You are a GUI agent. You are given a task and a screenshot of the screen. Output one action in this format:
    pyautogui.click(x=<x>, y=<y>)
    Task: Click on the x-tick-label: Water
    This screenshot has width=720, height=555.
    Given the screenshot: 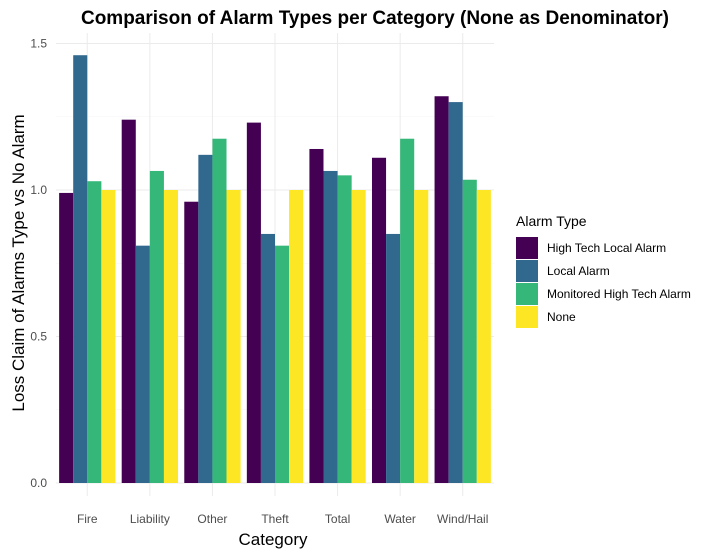 What is the action you would take?
    pyautogui.click(x=400, y=519)
    